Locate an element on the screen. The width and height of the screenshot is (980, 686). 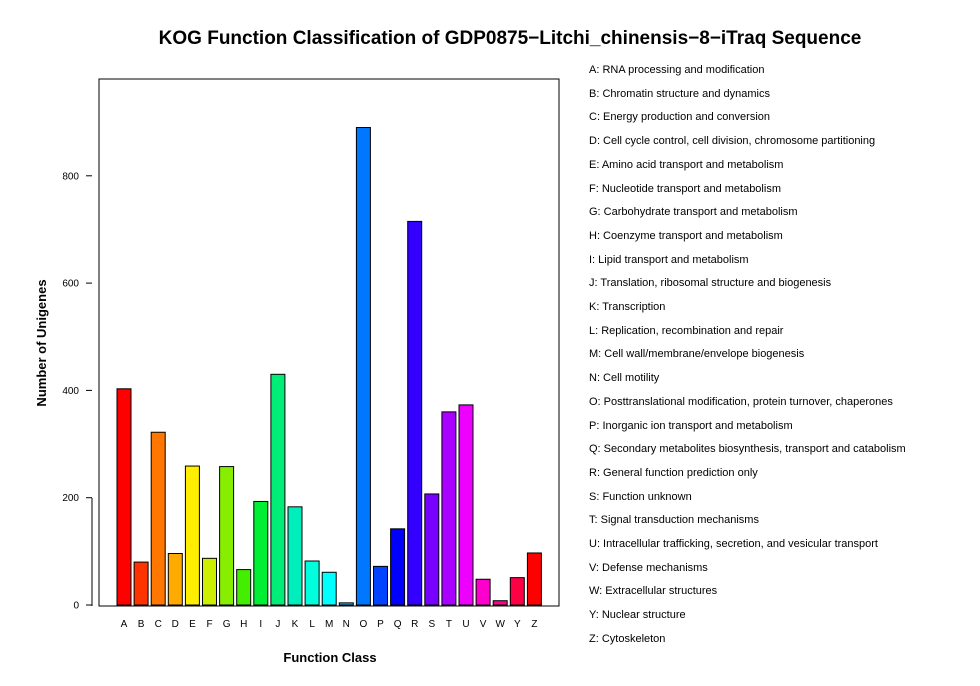
legend-item: T: Signal transduction mechanisms is located at coordinates (674, 520).